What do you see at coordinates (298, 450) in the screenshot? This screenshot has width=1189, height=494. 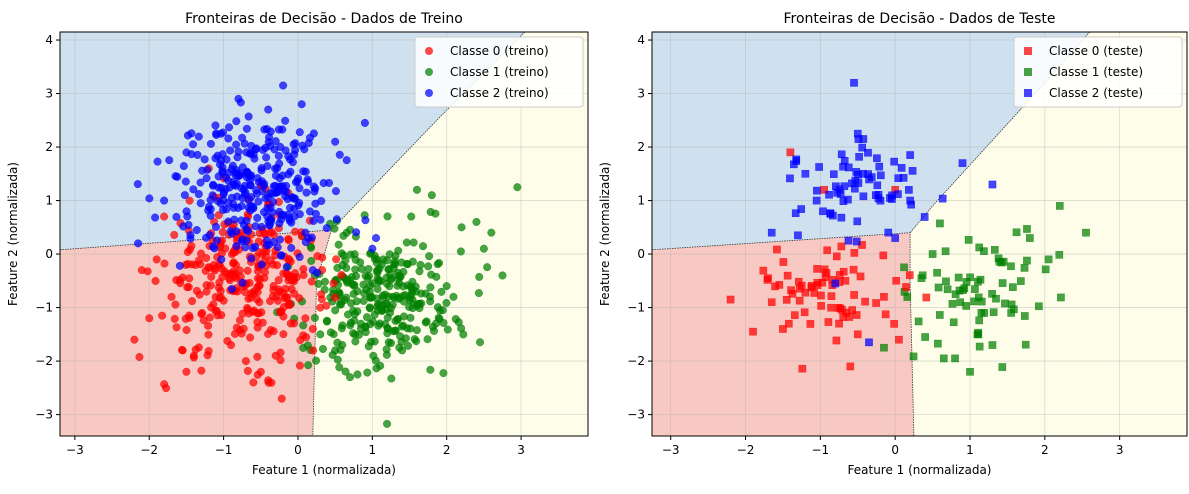 I see `x-tick-label: 0` at bounding box center [298, 450].